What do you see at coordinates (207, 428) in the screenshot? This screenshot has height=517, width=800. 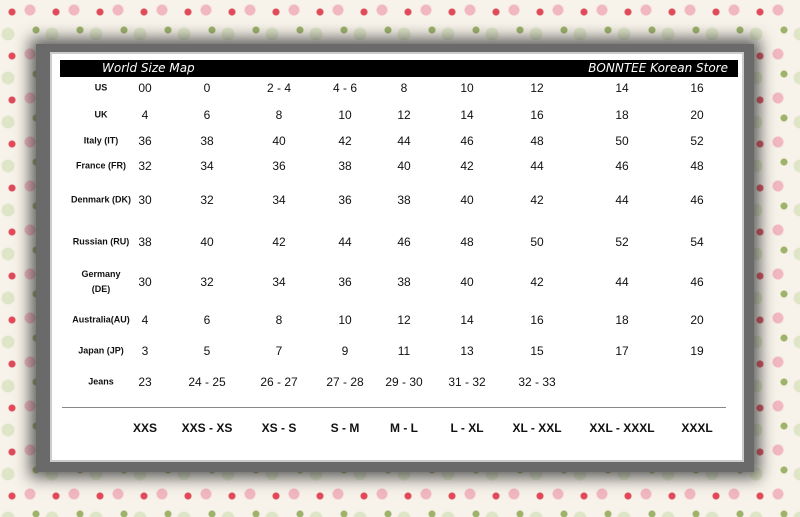 I see `size-label: XXS - XS` at bounding box center [207, 428].